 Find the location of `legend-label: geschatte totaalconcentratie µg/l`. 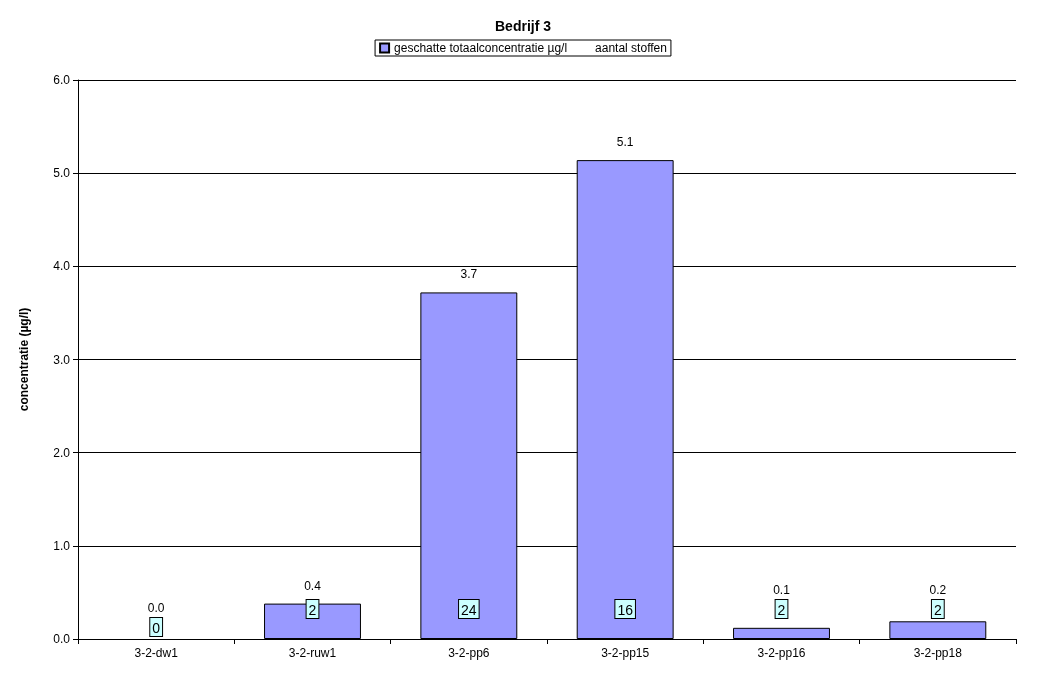

legend-label: geschatte totaalconcentratie µg/l is located at coordinates (481, 48).